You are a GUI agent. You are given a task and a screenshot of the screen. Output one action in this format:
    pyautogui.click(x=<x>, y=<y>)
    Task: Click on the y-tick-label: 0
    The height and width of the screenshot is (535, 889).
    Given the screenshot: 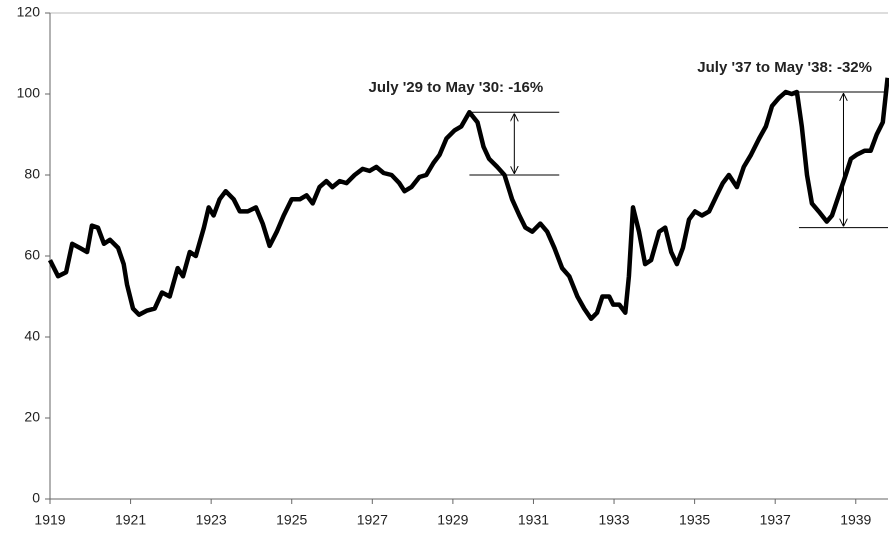 What is the action you would take?
    pyautogui.click(x=36, y=498)
    